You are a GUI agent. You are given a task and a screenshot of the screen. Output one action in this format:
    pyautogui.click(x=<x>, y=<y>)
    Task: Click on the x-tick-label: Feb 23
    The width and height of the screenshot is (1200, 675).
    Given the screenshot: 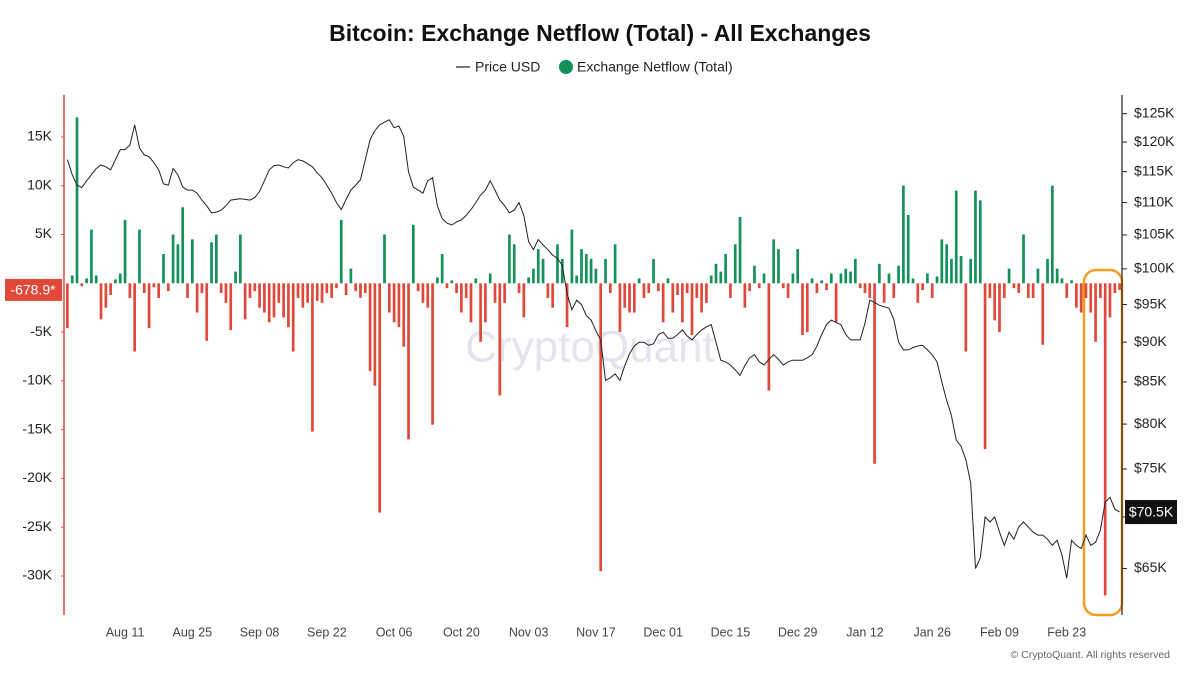 What is the action you would take?
    pyautogui.click(x=1066, y=632)
    